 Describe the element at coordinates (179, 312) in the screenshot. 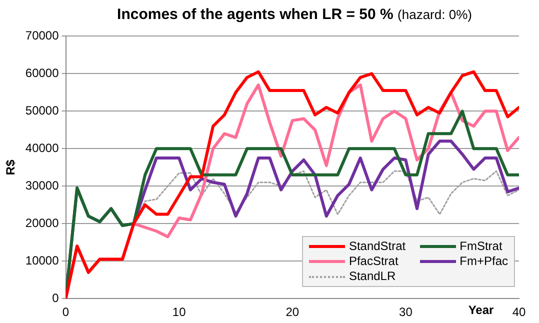

I see `x-tick-label: 10` at that location.